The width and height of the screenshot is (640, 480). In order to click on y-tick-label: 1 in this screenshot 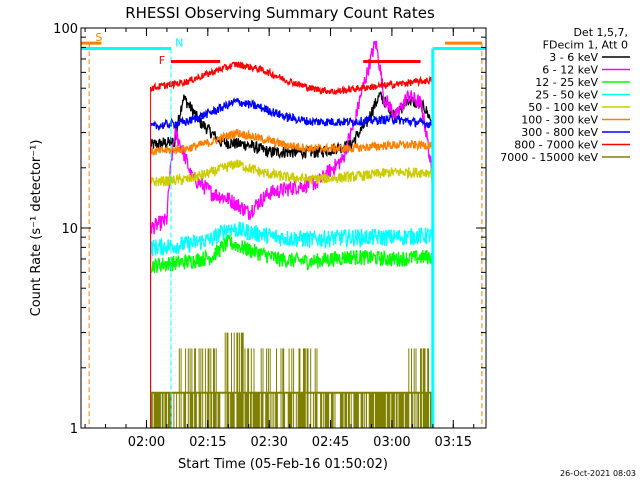, I will do `click(74, 429)`.